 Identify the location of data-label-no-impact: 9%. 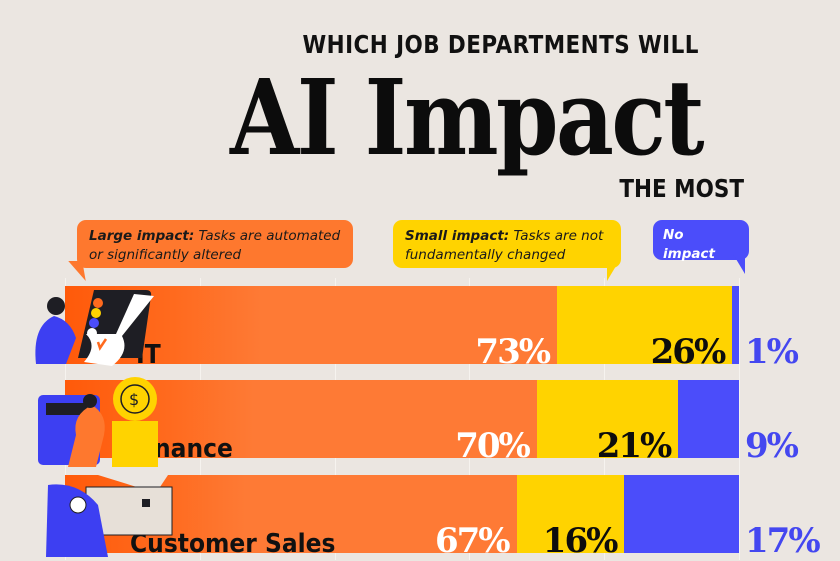
(772, 446).